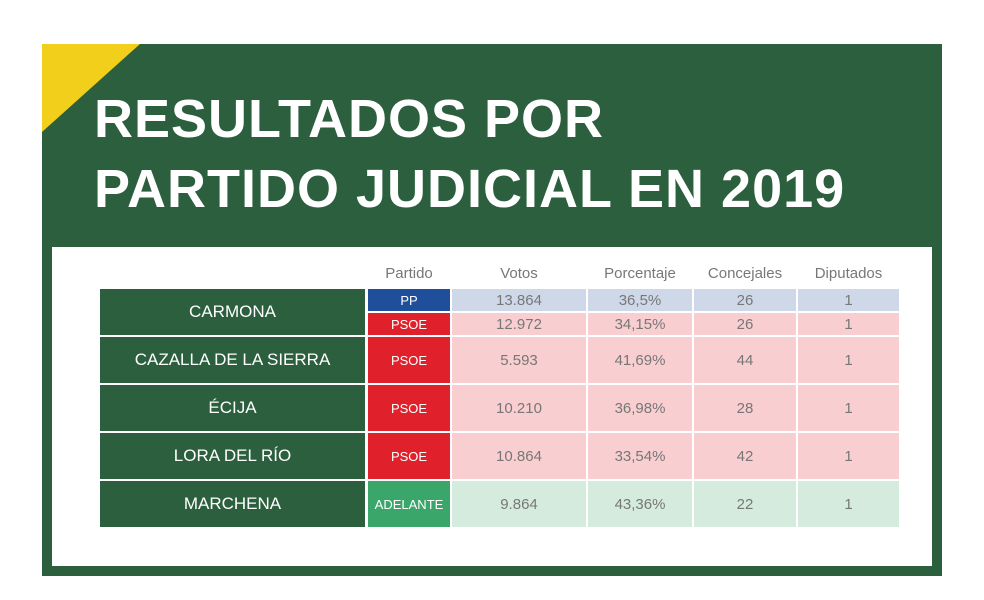 Image resolution: width=984 pixels, height=600 pixels. I want to click on value-cell: 10.210, so click(519, 408).